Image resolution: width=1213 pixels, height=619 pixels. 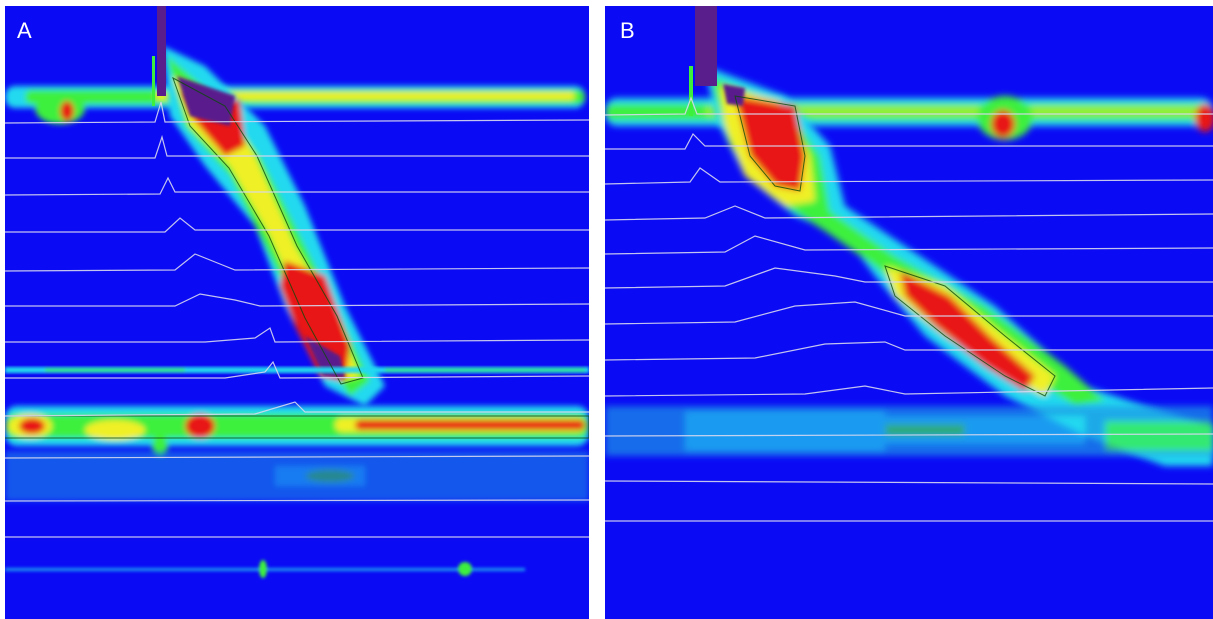 What do you see at coordinates (627, 30) in the screenshot?
I see `panel-b-label: B` at bounding box center [627, 30].